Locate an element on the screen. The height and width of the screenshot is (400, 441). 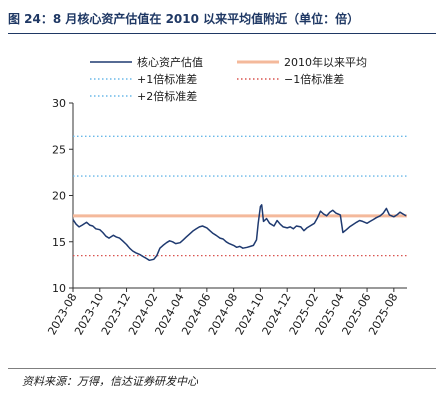
y-tick-label: 15 is located at coordinates (59, 242).